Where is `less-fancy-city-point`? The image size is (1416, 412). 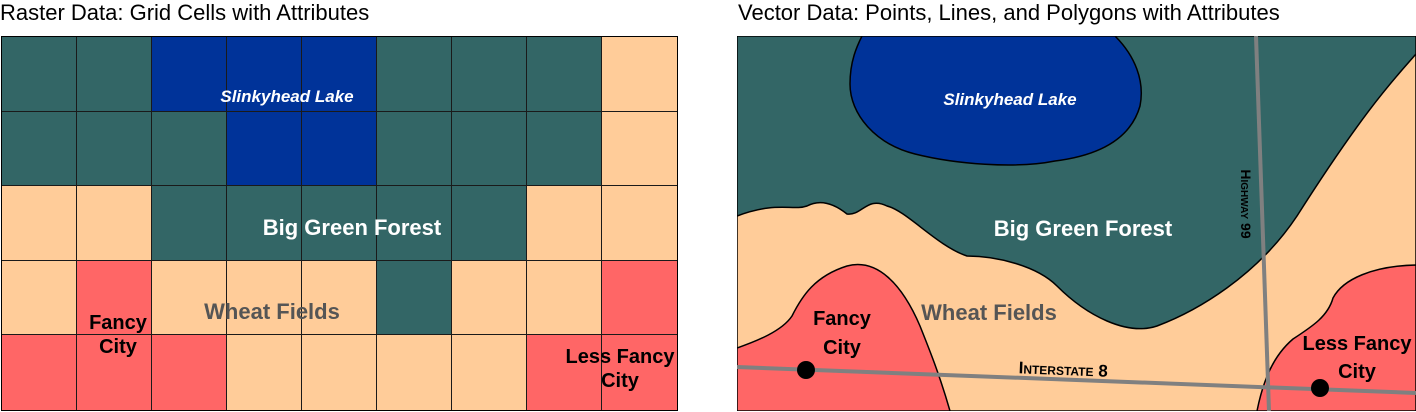 less-fancy-city-point is located at coordinates (1320, 388).